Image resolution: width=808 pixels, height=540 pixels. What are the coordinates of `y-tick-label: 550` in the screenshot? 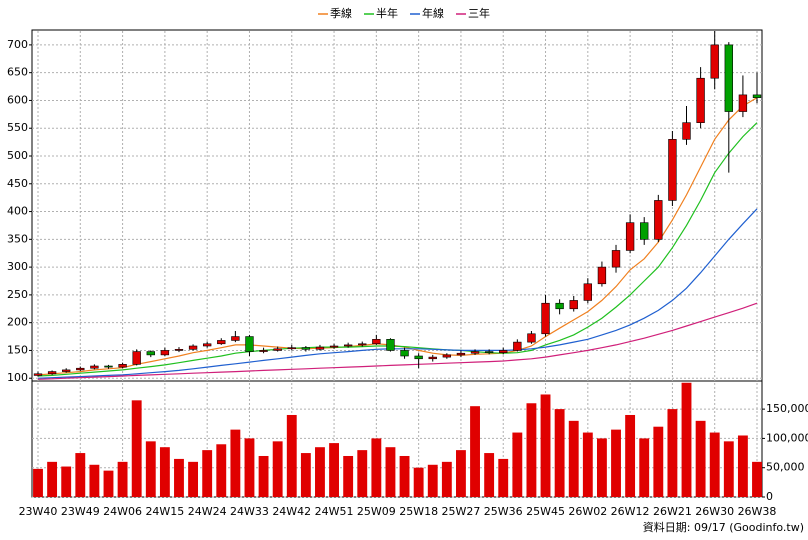 It's located at (17, 127).